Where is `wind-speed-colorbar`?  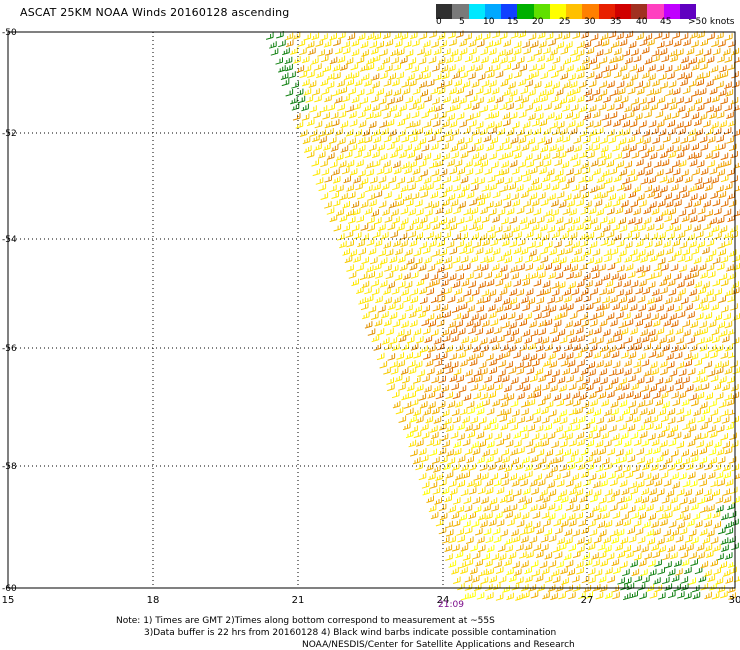 wind-speed-colorbar is located at coordinates (566, 11).